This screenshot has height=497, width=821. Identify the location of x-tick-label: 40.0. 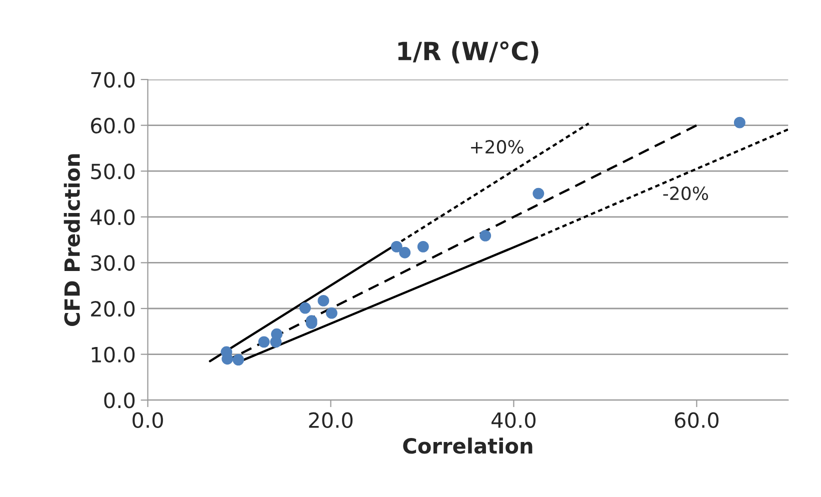
(514, 420).